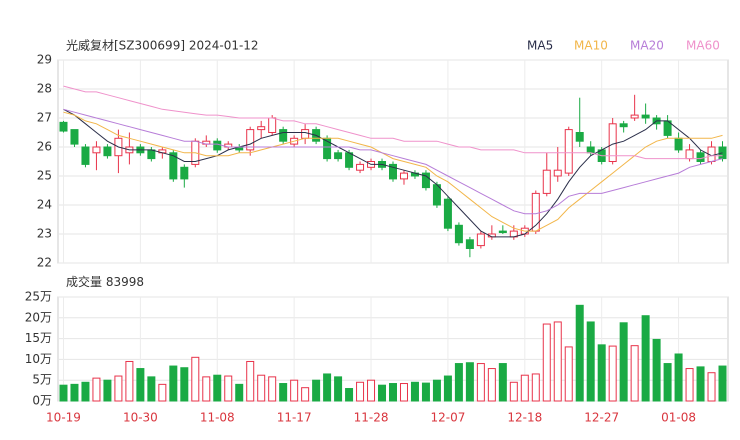  What do you see at coordinates (44, 234) in the screenshot?
I see `y-tick-label: 23` at bounding box center [44, 234].